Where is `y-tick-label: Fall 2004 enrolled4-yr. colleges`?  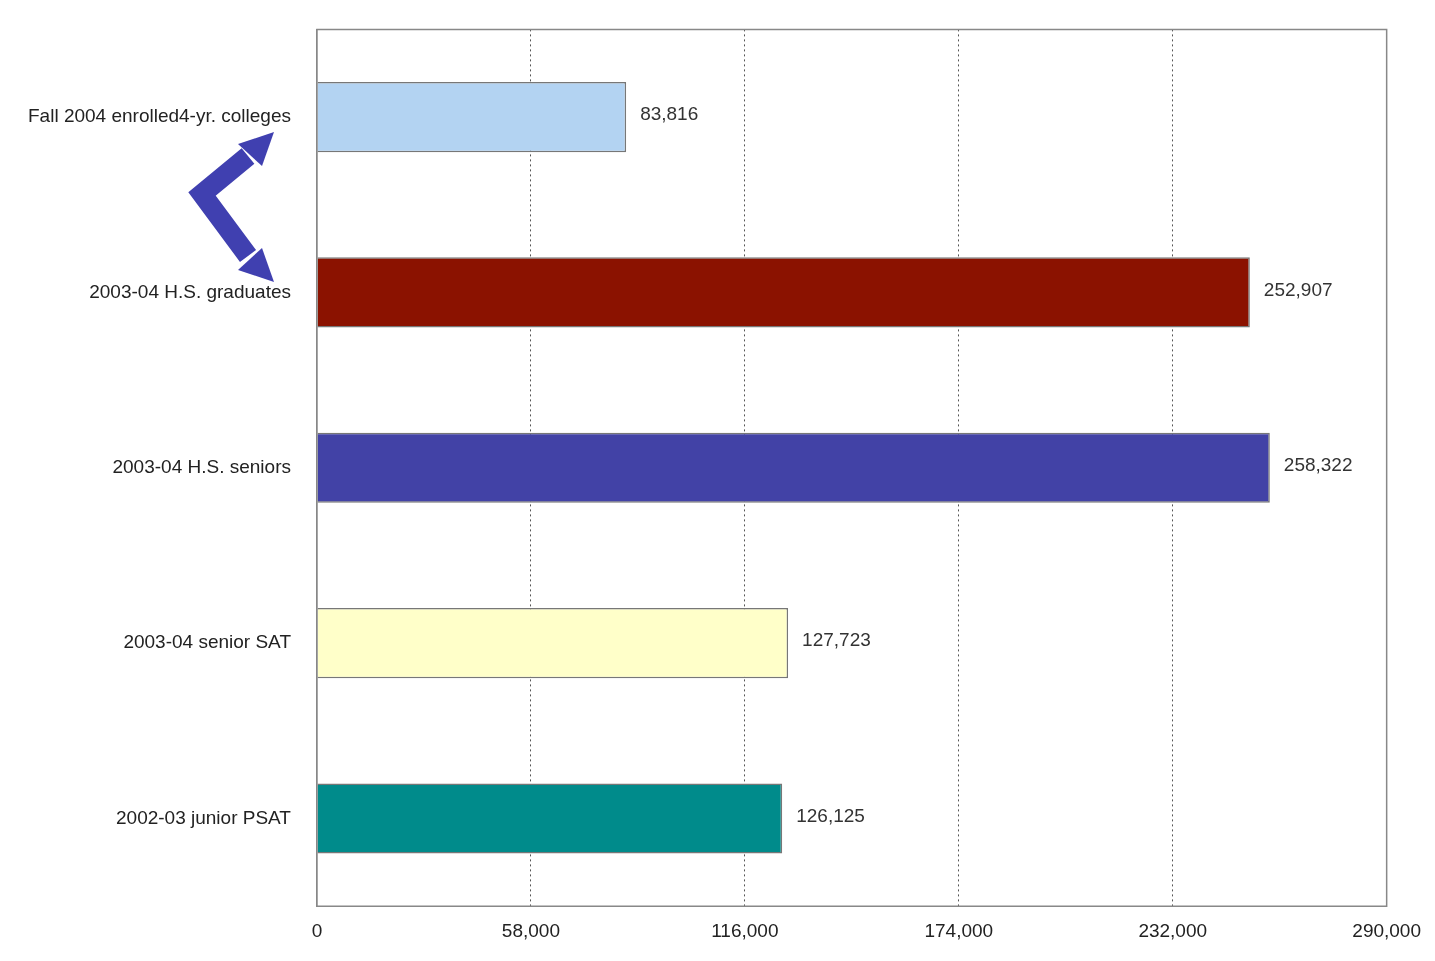
y-tick-label: Fall 2004 enrolled4-yr. colleges is located at coordinates (159, 116).